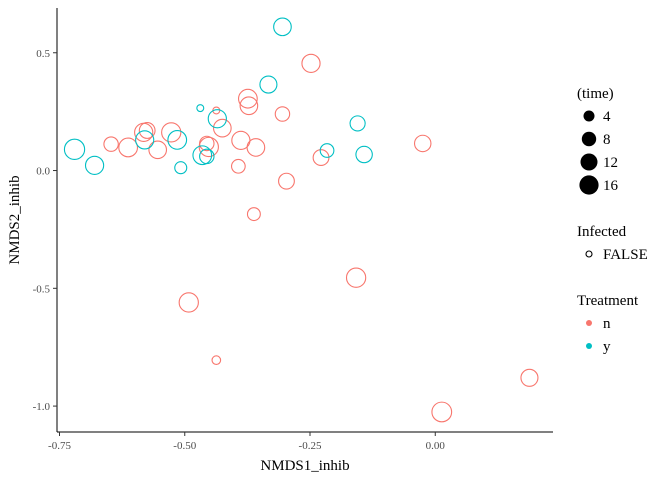 Image resolution: width=672 pixels, height=480 pixels. I want to click on treatment-legend-title: Treatment, so click(608, 301).